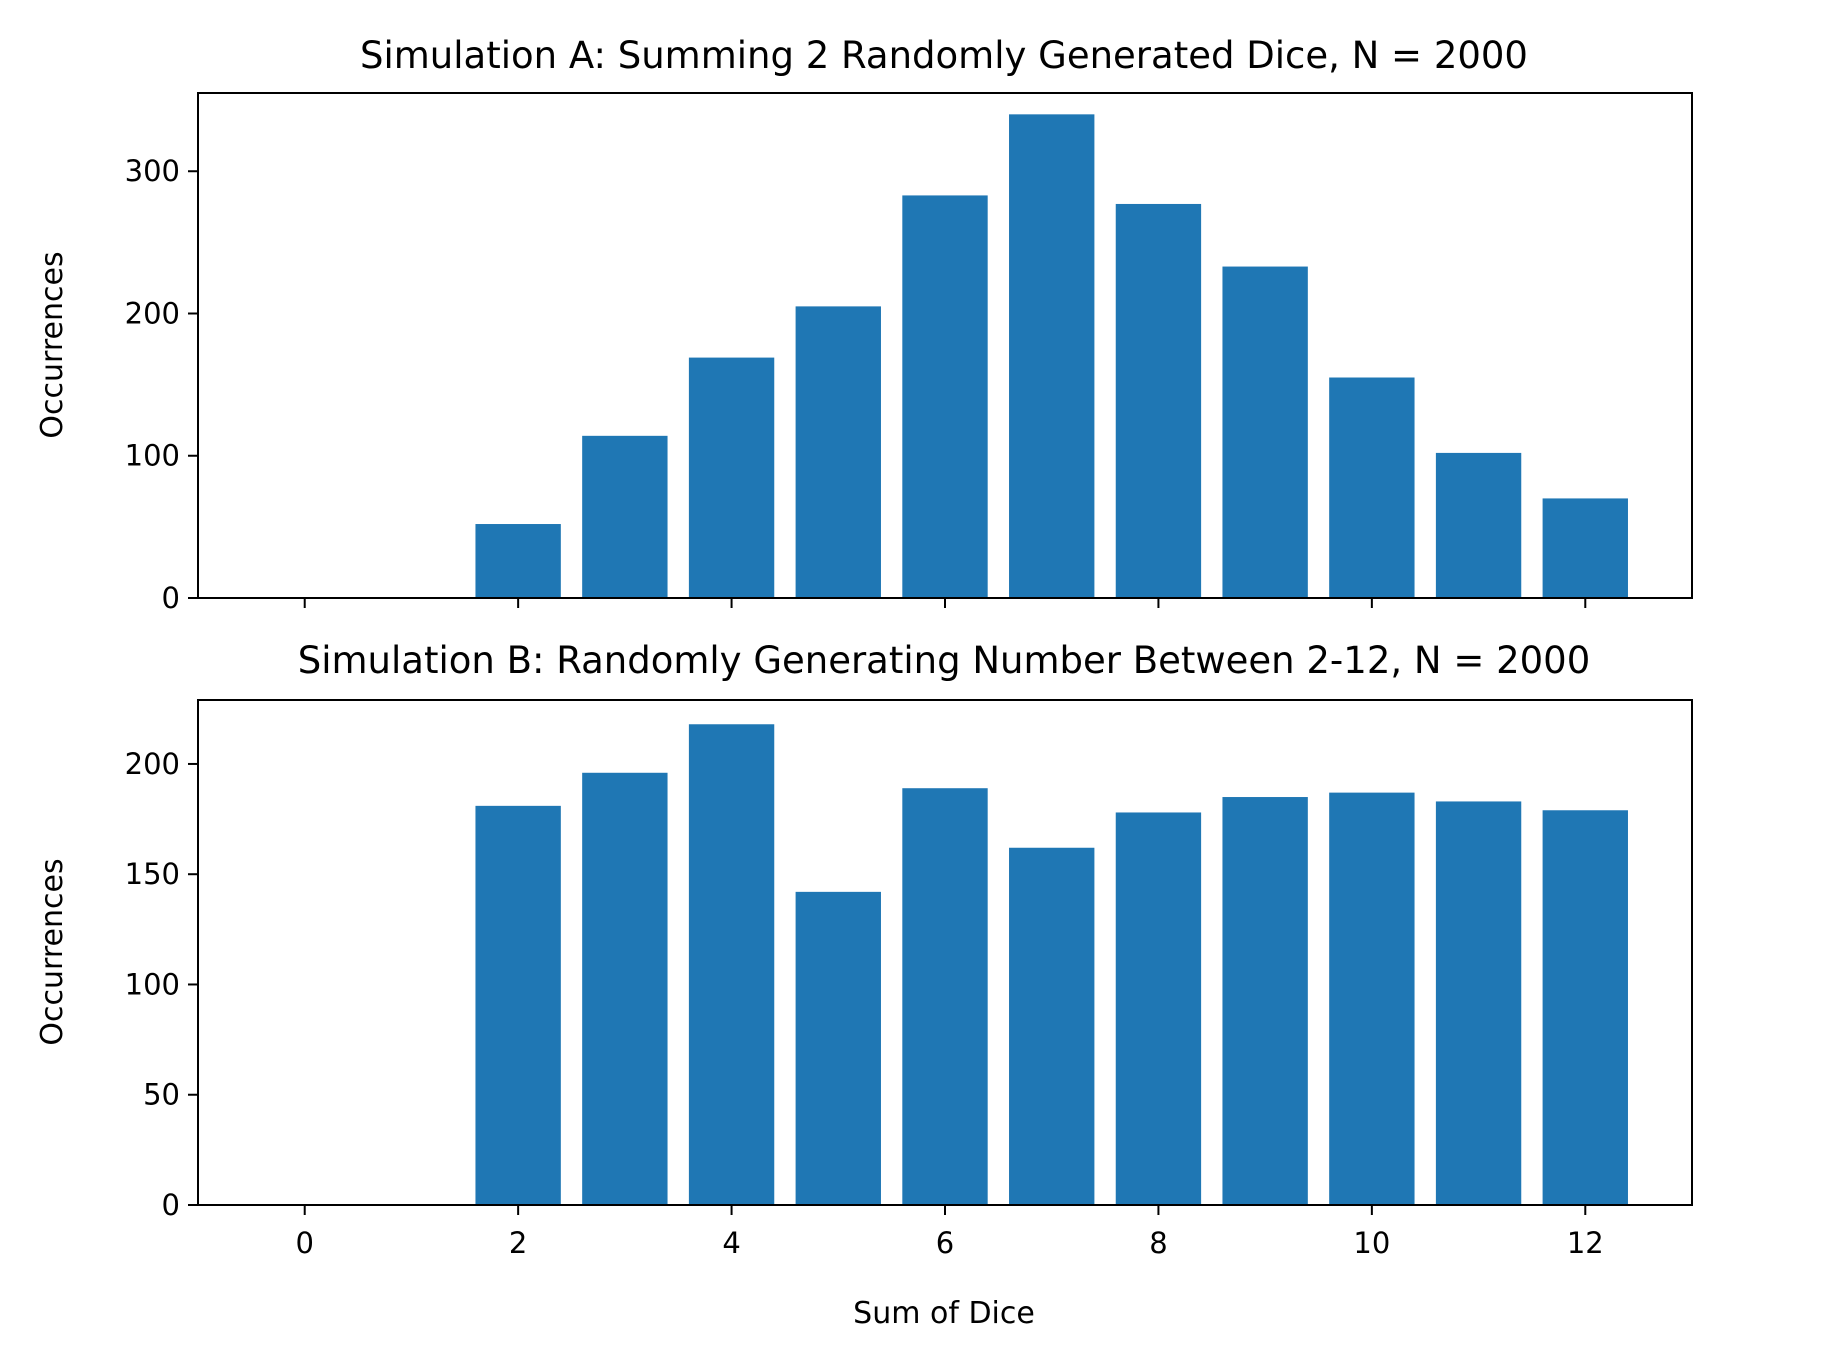  I want to click on x-tick-label: 8, so click(1158, 1243).